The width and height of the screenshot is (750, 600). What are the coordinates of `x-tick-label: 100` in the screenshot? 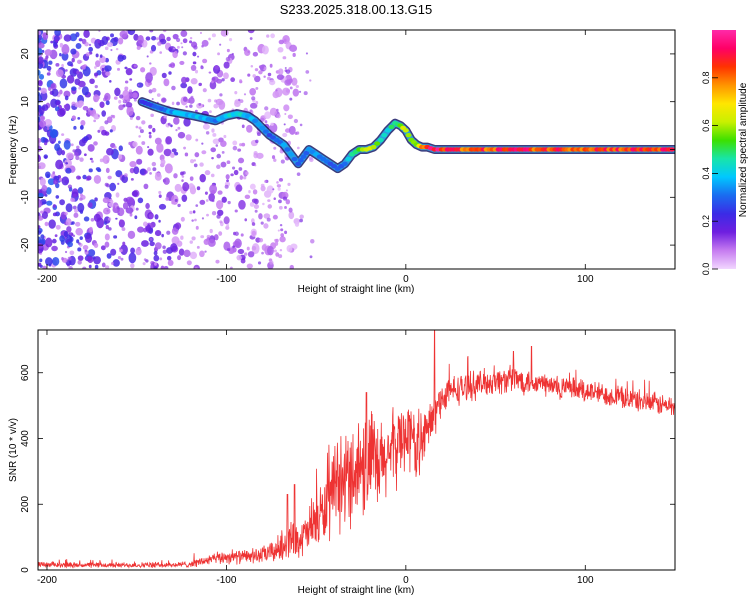 It's located at (585, 279).